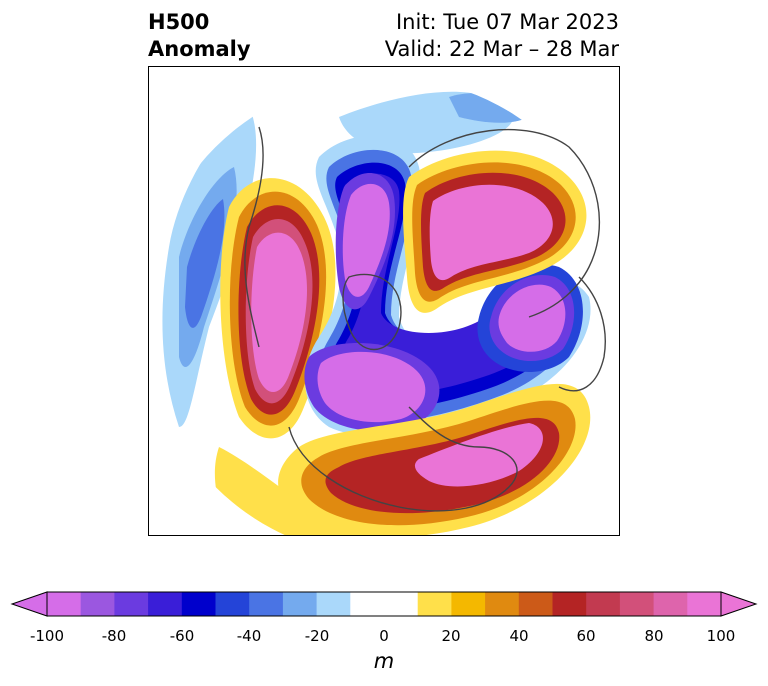  Describe the element at coordinates (199, 49) in the screenshot. I see `field-type: Anomaly` at that location.